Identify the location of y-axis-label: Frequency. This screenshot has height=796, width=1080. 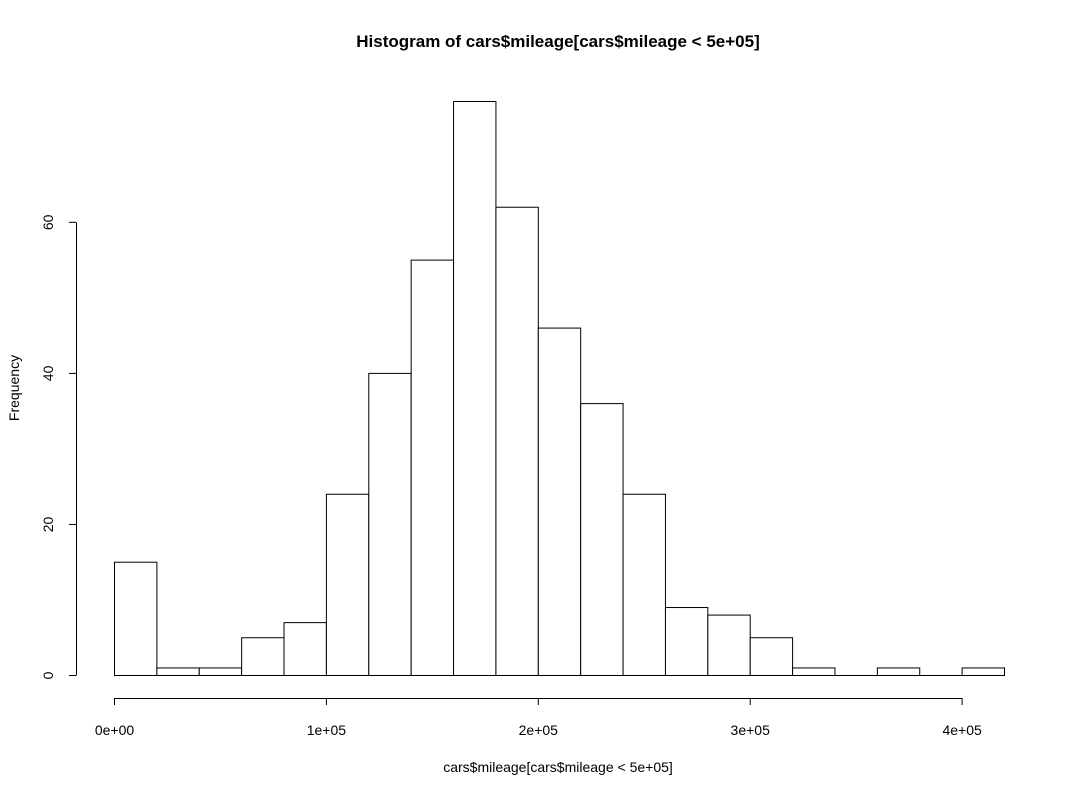
(14, 388).